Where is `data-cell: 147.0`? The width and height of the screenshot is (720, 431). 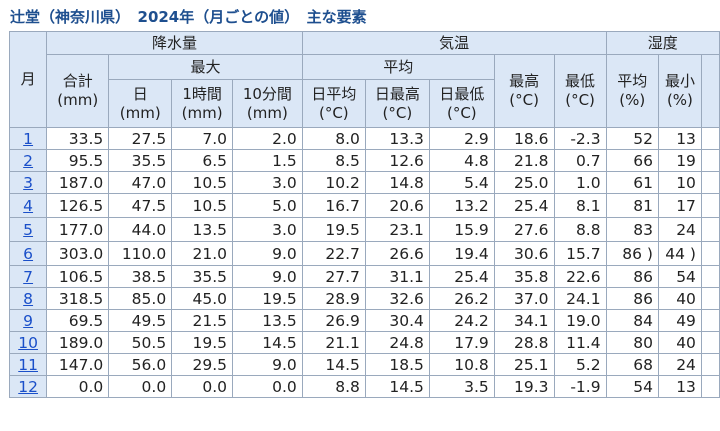 data-cell: 147.0 is located at coordinates (78, 364).